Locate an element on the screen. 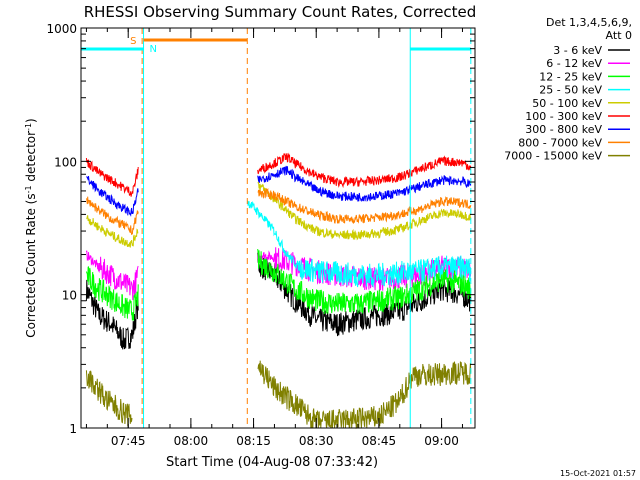 This screenshot has height=480, width=640. series-line-50-100-kev is located at coordinates (279, 214).